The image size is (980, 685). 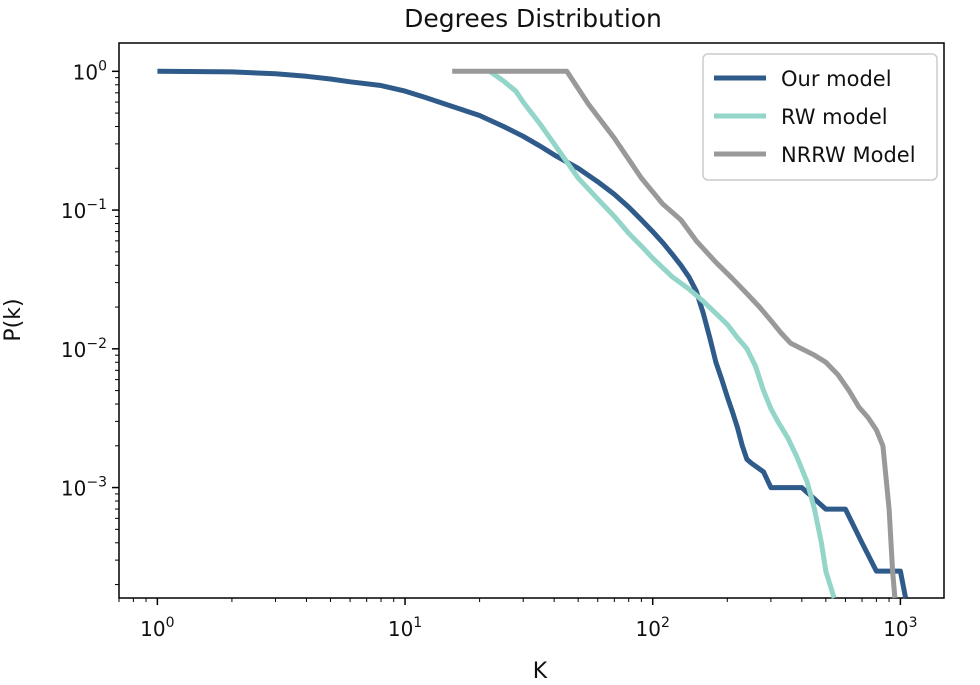 What do you see at coordinates (90, 71) in the screenshot?
I see `y-tick-label: 10⁰` at bounding box center [90, 71].